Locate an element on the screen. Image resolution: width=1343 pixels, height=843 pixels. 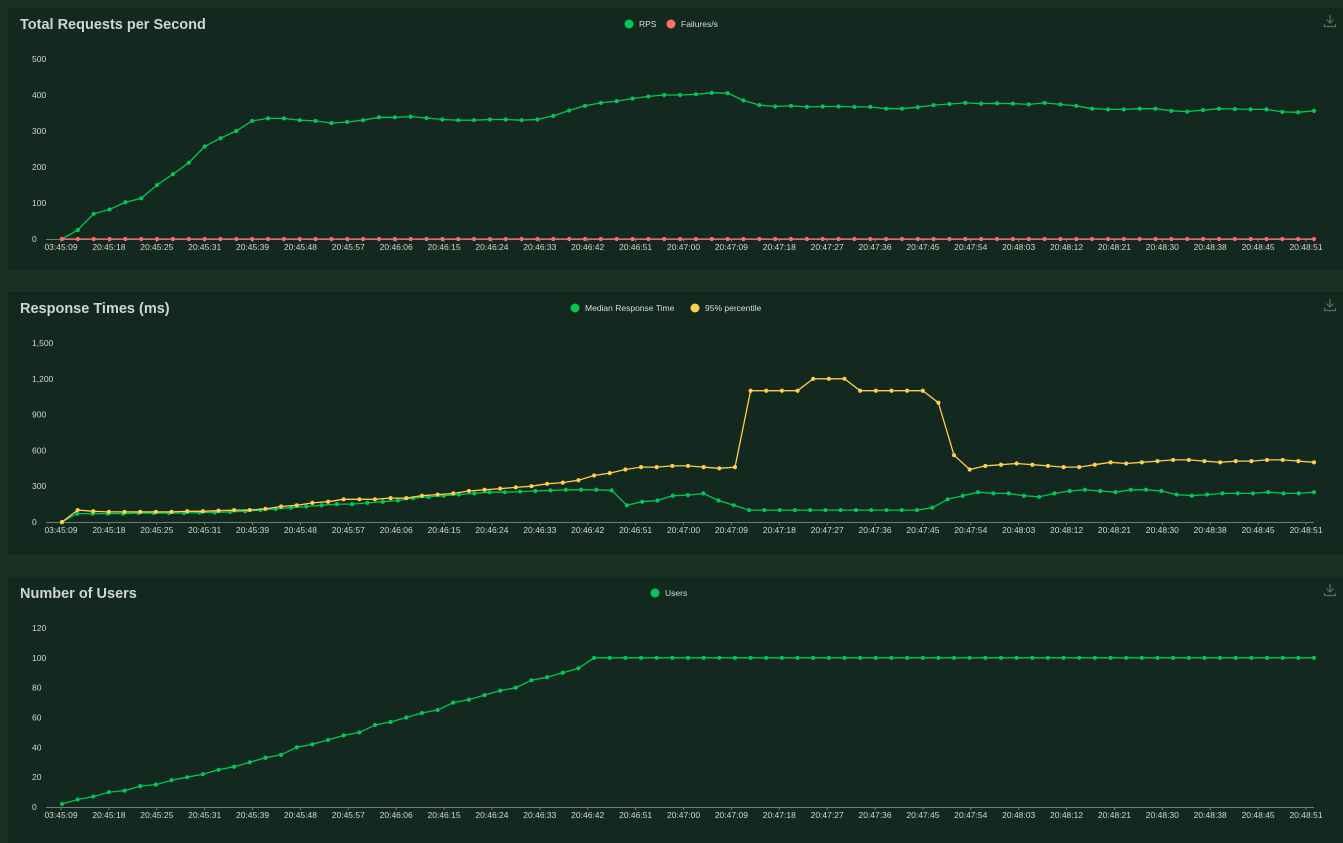
x-tick-label: 20:48:03 is located at coordinates (1018, 247).